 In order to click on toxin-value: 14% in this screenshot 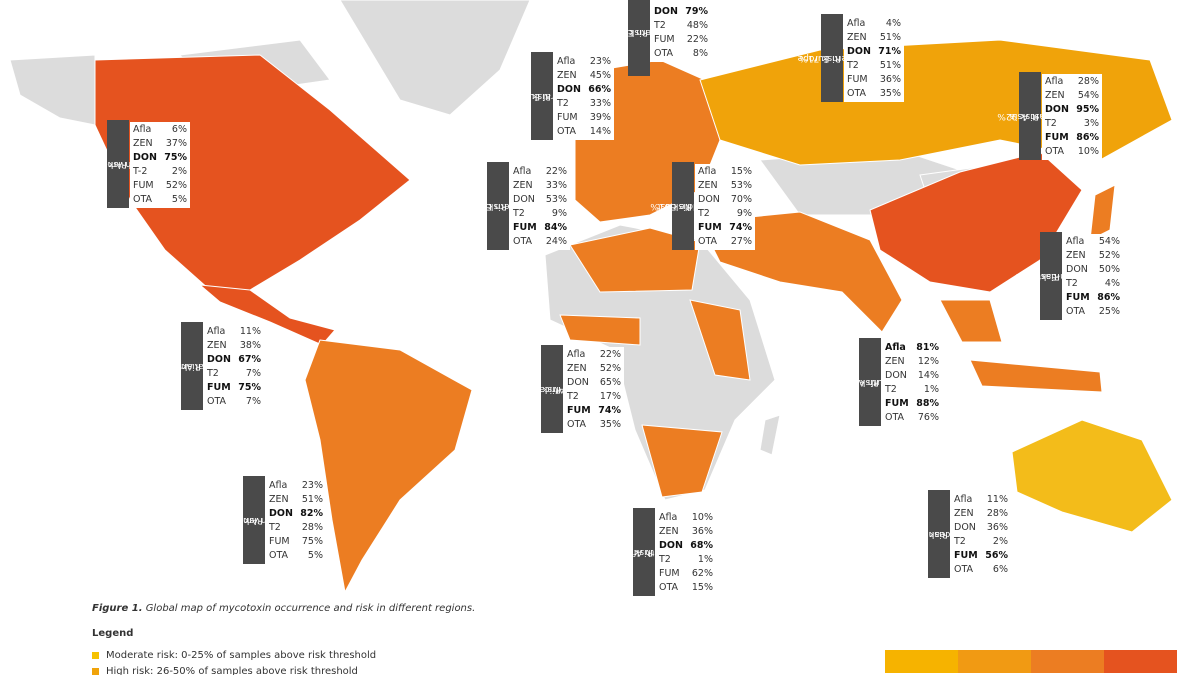, I will do `click(928, 375)`.